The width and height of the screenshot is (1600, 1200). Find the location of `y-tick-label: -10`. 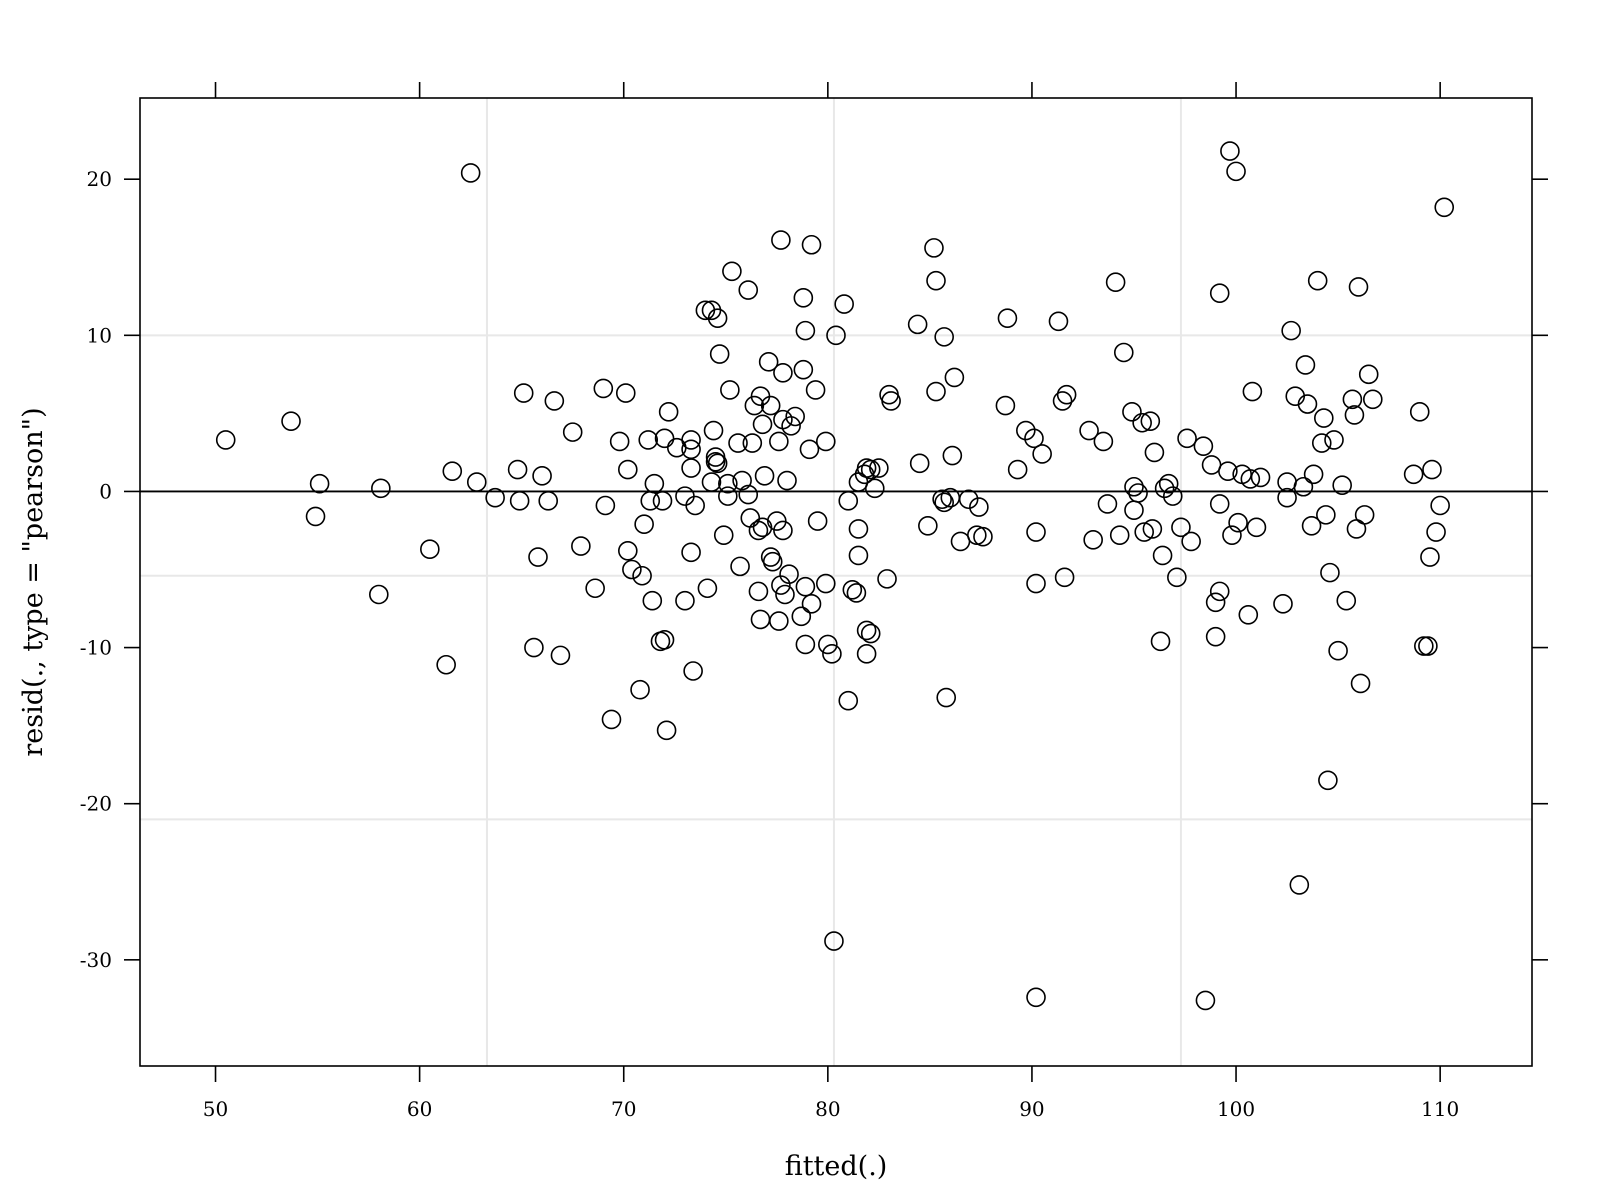

y-tick-label: -10 is located at coordinates (96, 648).